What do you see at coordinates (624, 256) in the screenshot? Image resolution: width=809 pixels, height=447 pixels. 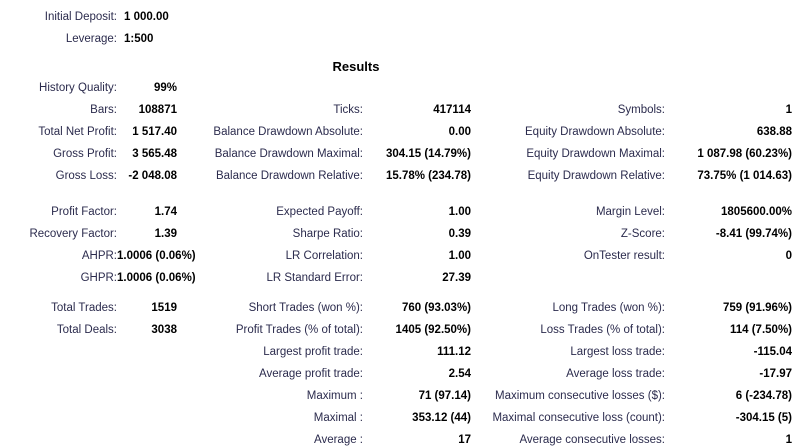 I see `ontester-result-label: OnTester result:` at bounding box center [624, 256].